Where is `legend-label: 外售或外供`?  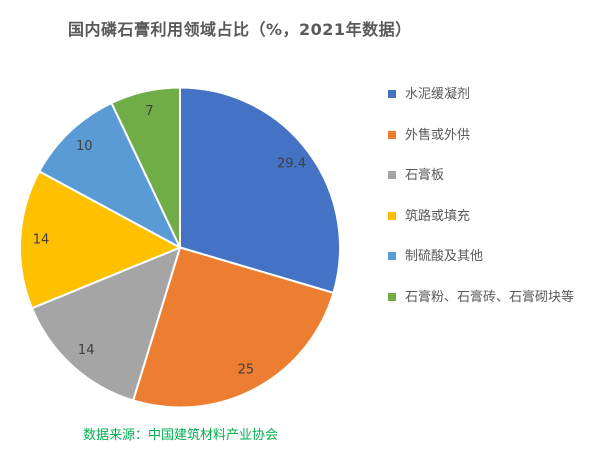
legend-label: 外售或外供 is located at coordinates (438, 135).